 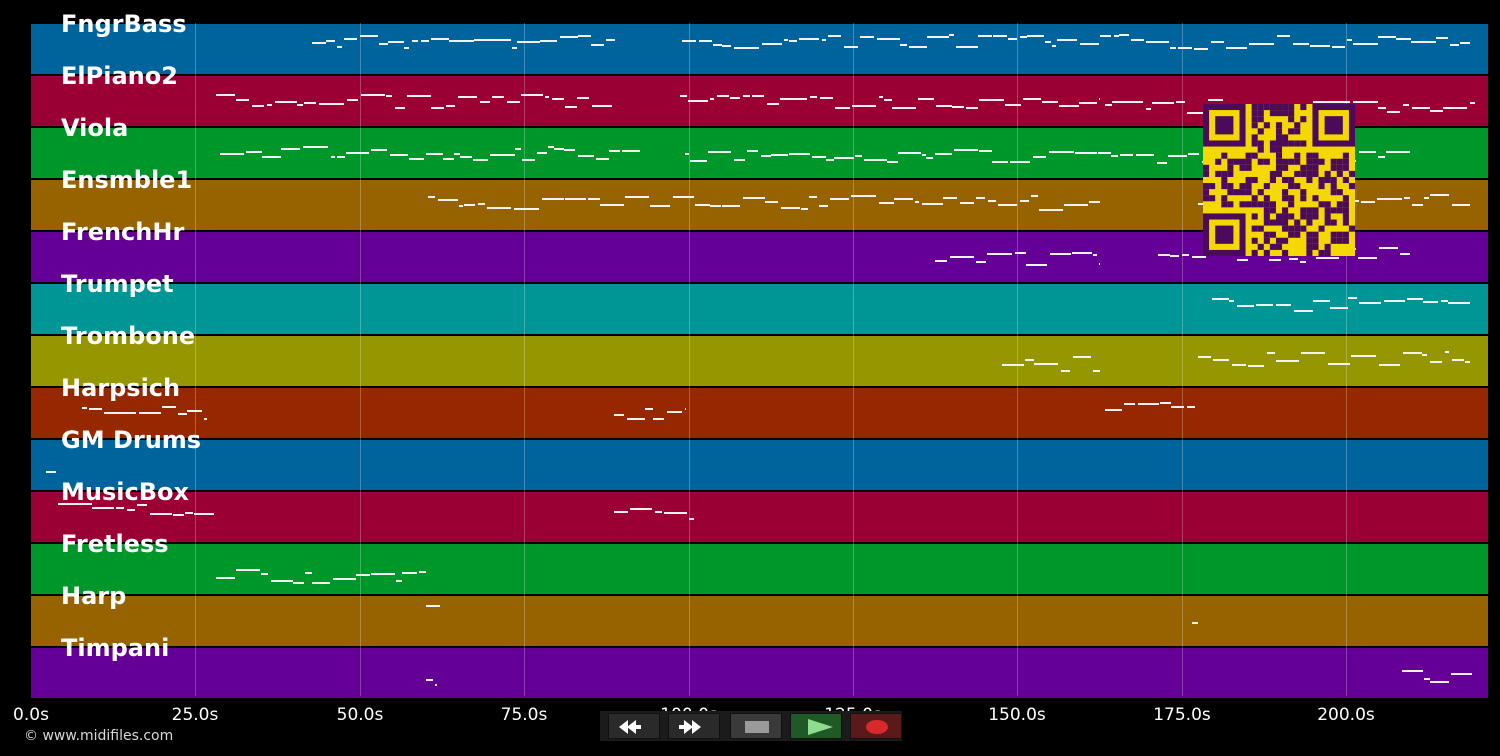 I want to click on rewind-button, so click(x=634, y=726).